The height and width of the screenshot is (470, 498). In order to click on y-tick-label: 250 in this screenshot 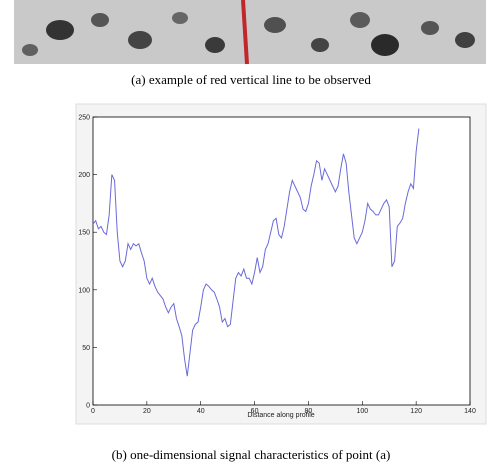, I will do `click(84, 118)`.